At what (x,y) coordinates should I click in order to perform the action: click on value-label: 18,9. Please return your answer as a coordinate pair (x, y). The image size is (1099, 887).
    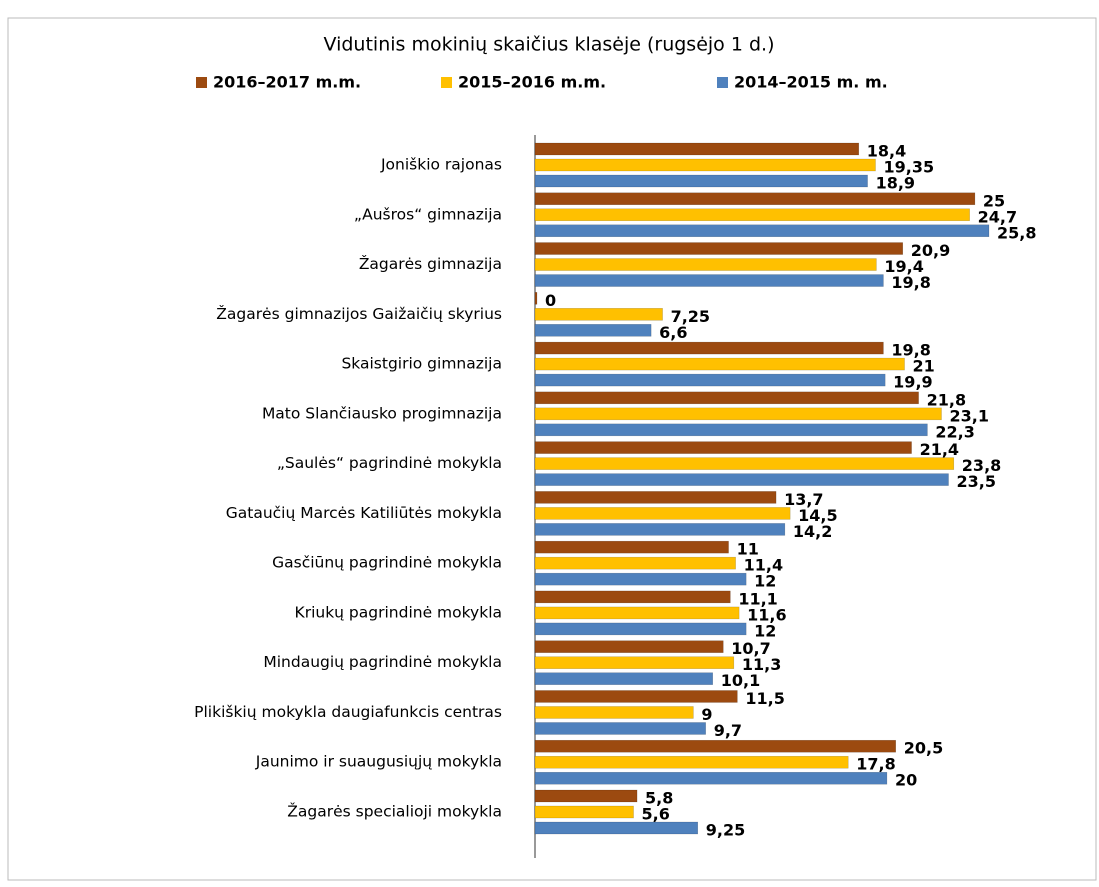
    Looking at the image, I should click on (895, 183).